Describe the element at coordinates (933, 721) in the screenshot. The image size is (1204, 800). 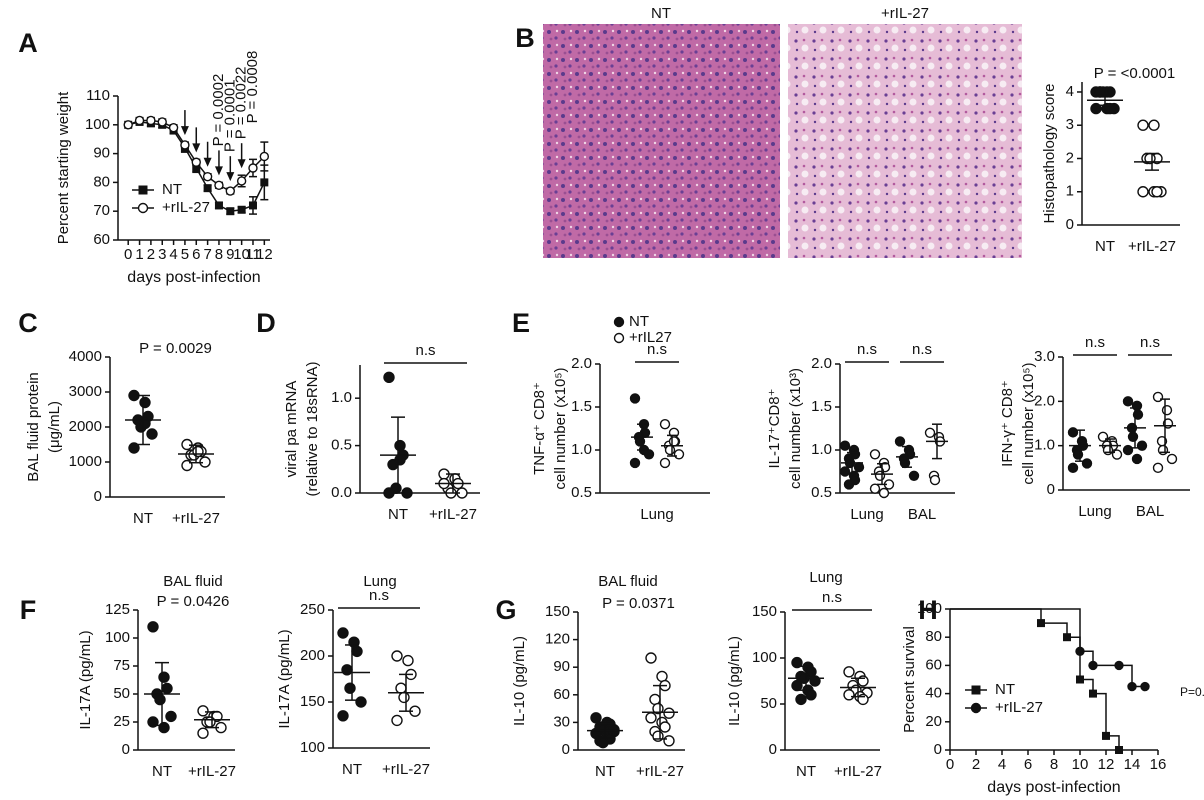
I see `y-tick-label: 20` at that location.